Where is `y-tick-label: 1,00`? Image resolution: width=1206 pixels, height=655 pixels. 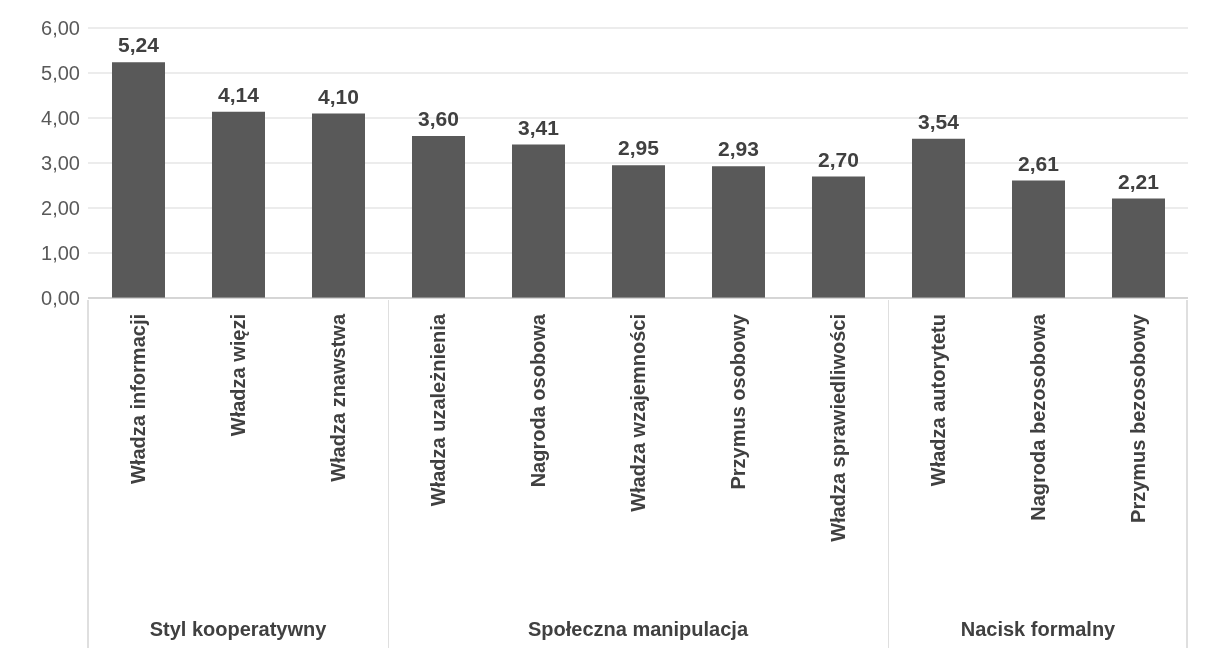 y-tick-label: 1,00 is located at coordinates (60, 253).